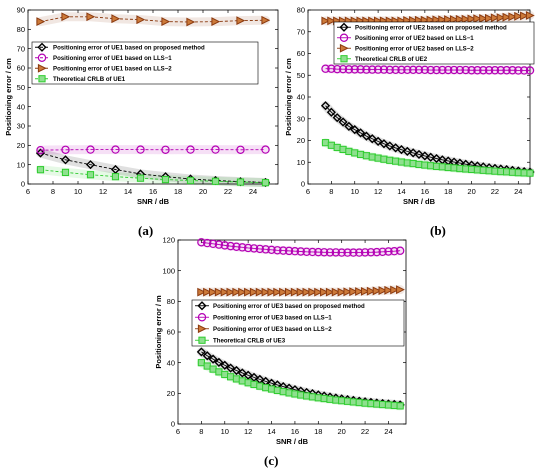  Describe the element at coordinates (378, 191) in the screenshot. I see `x-tick-label: 12` at that location.